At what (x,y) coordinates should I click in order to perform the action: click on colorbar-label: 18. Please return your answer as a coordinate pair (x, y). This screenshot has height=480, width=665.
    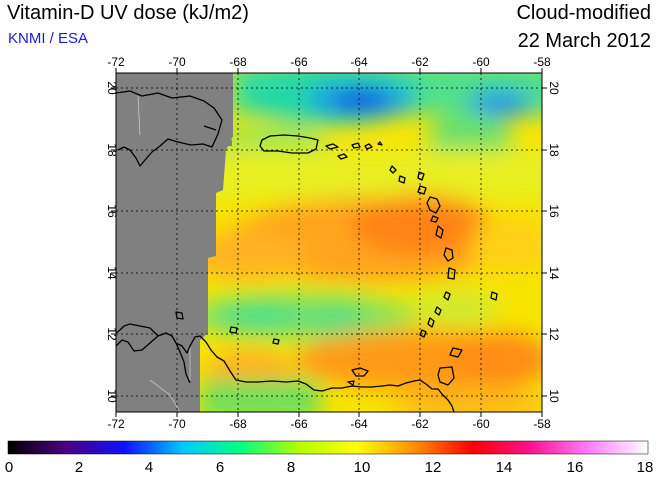
    Looking at the image, I should click on (645, 467).